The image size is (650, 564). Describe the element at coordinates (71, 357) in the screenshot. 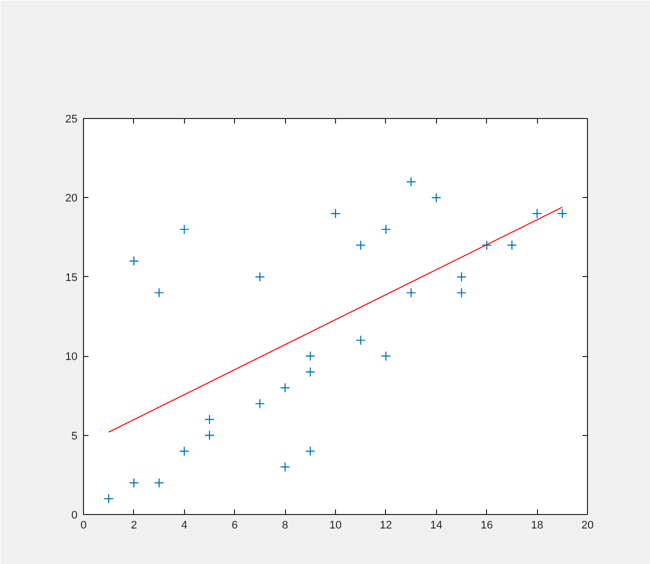

I see `y-tick-label: 10` at that location.